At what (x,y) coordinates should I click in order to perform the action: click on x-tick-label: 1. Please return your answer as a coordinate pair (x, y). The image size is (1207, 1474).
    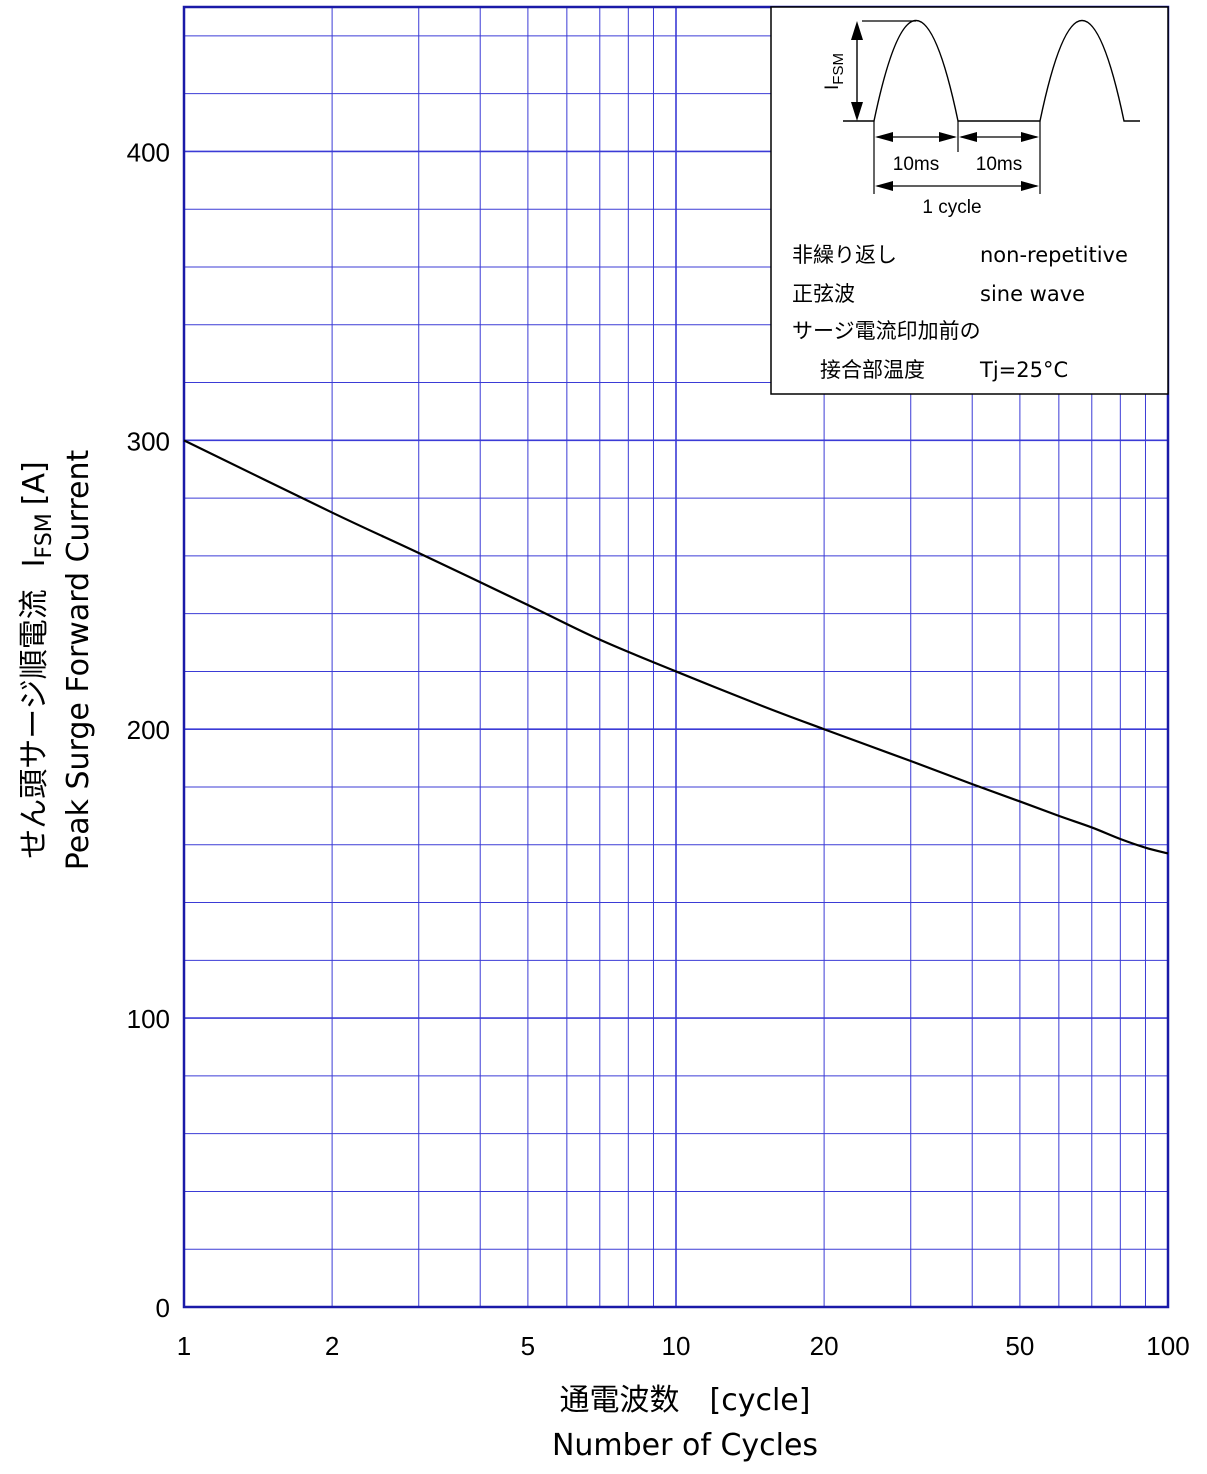
    Looking at the image, I should click on (184, 1346).